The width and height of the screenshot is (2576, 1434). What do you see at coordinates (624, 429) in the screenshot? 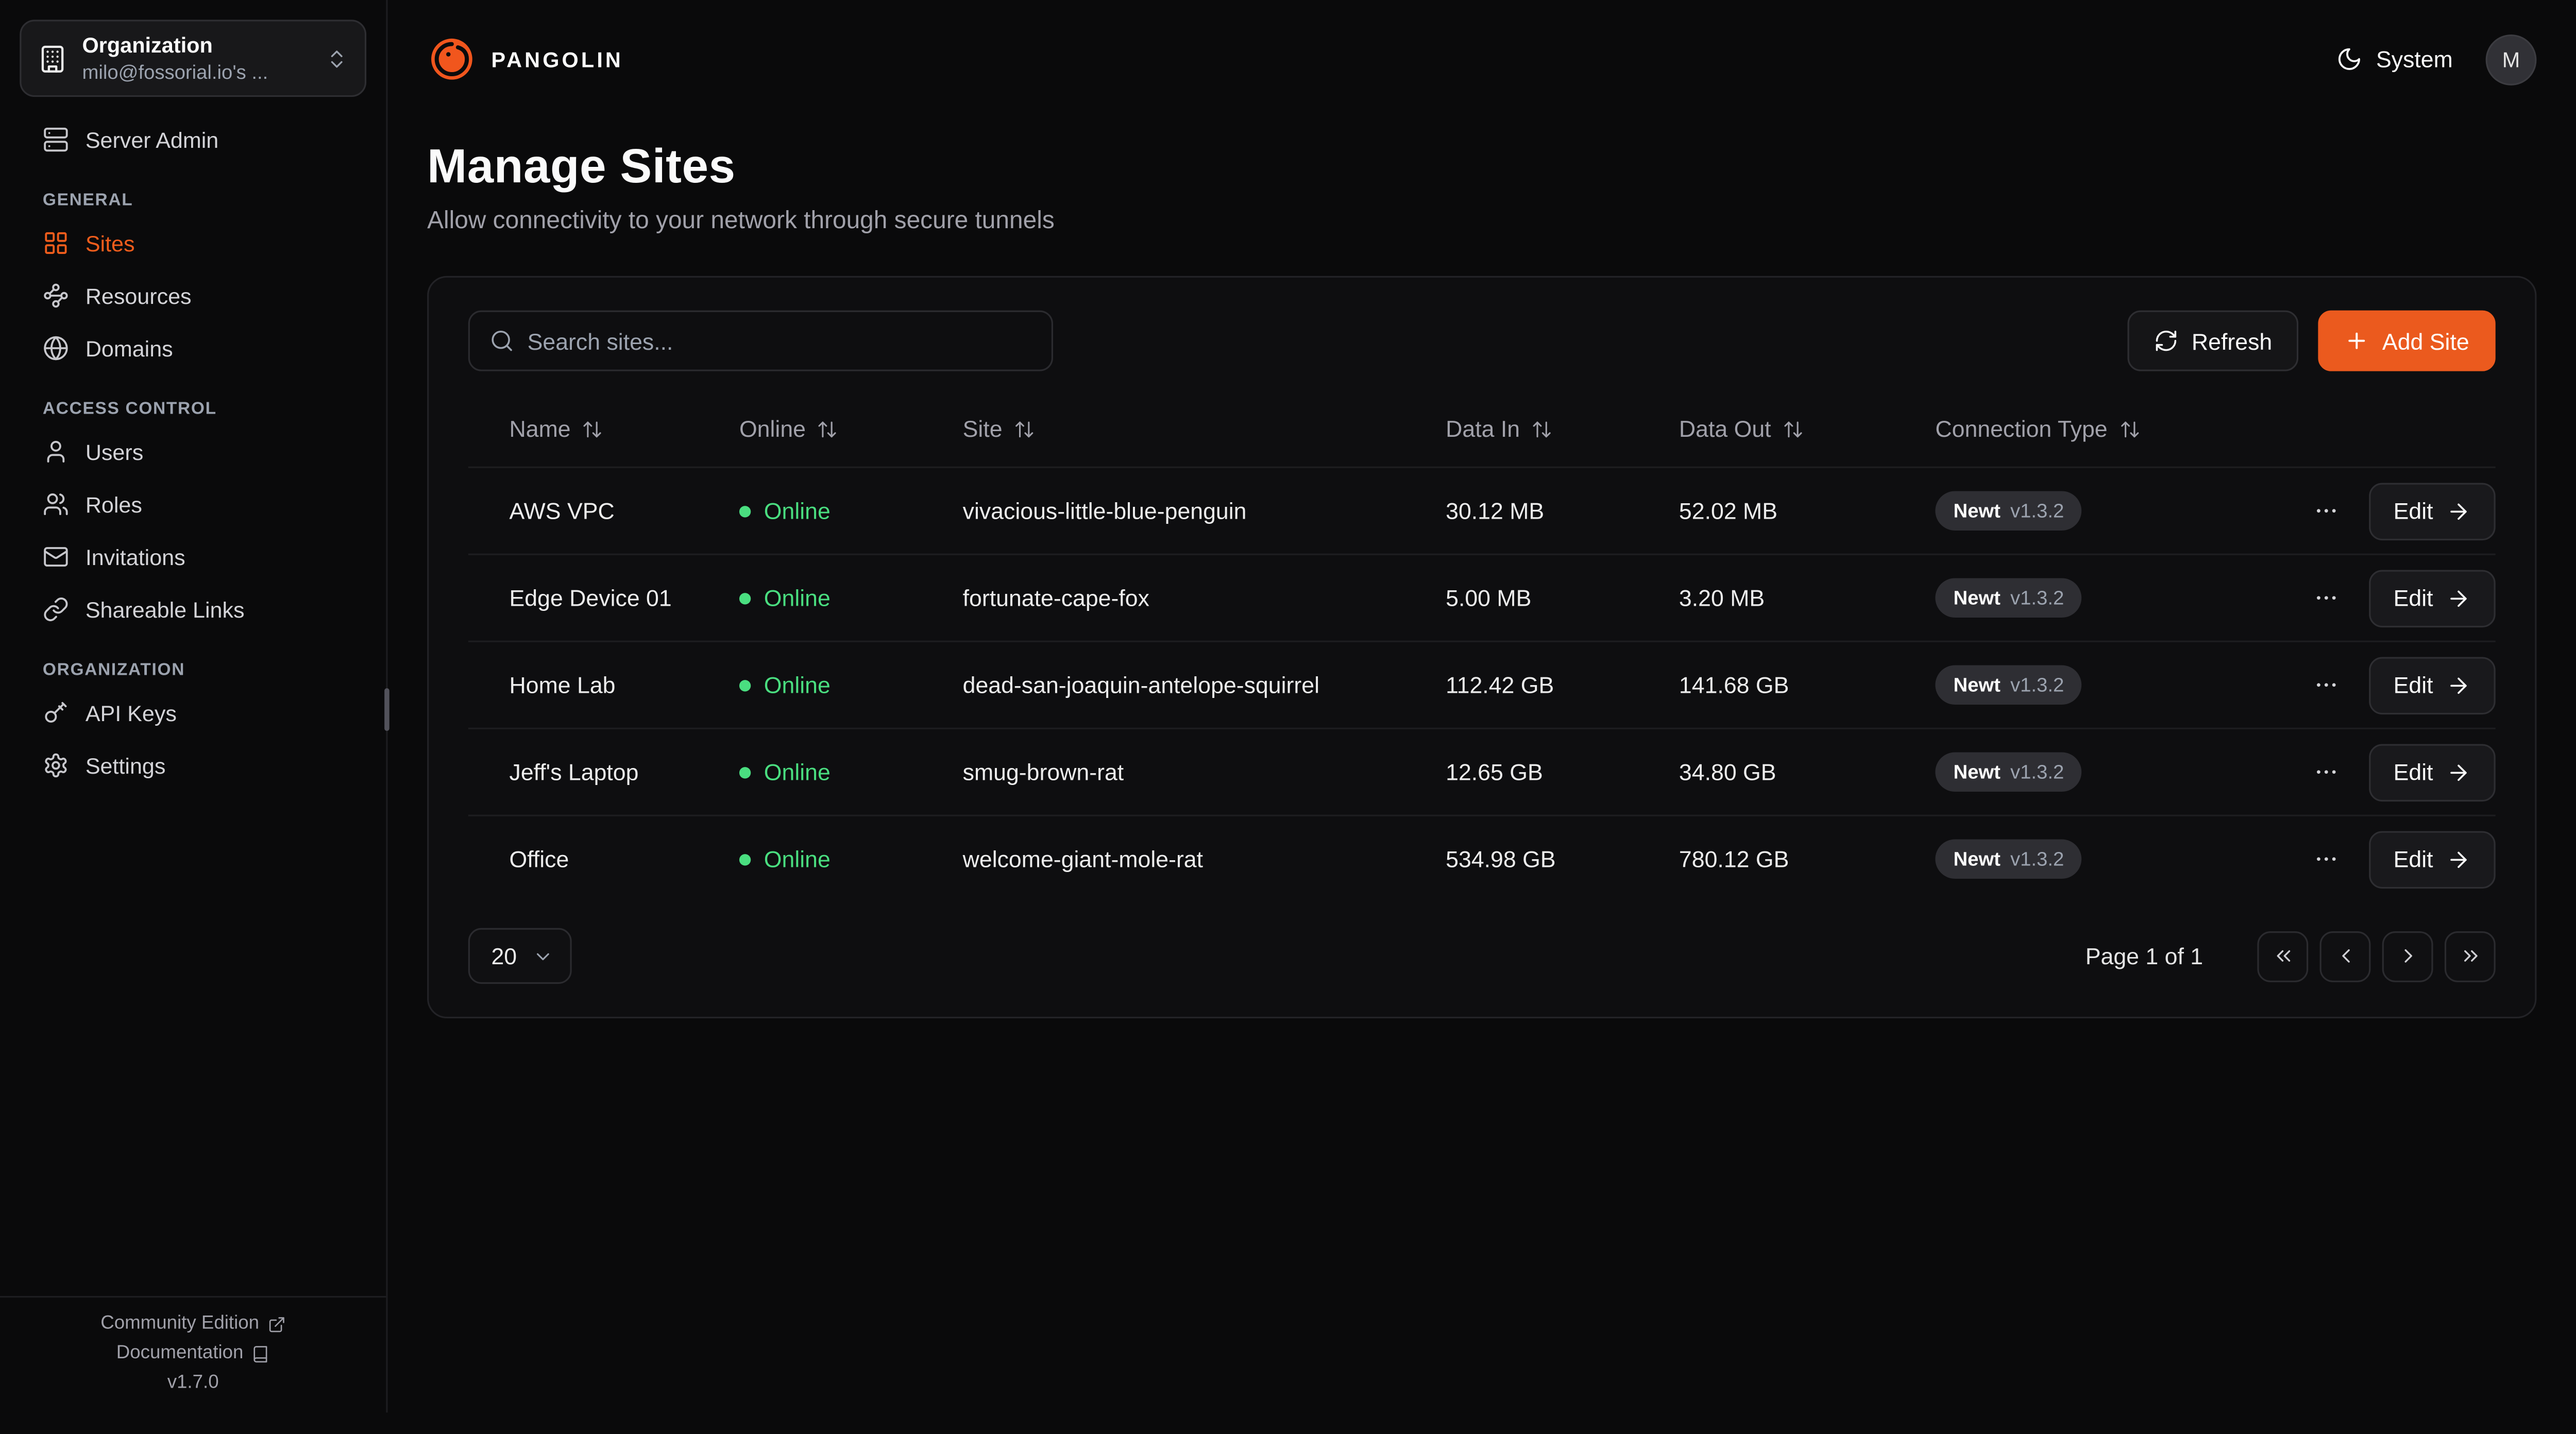
I see `column-header-name: Name` at bounding box center [624, 429].